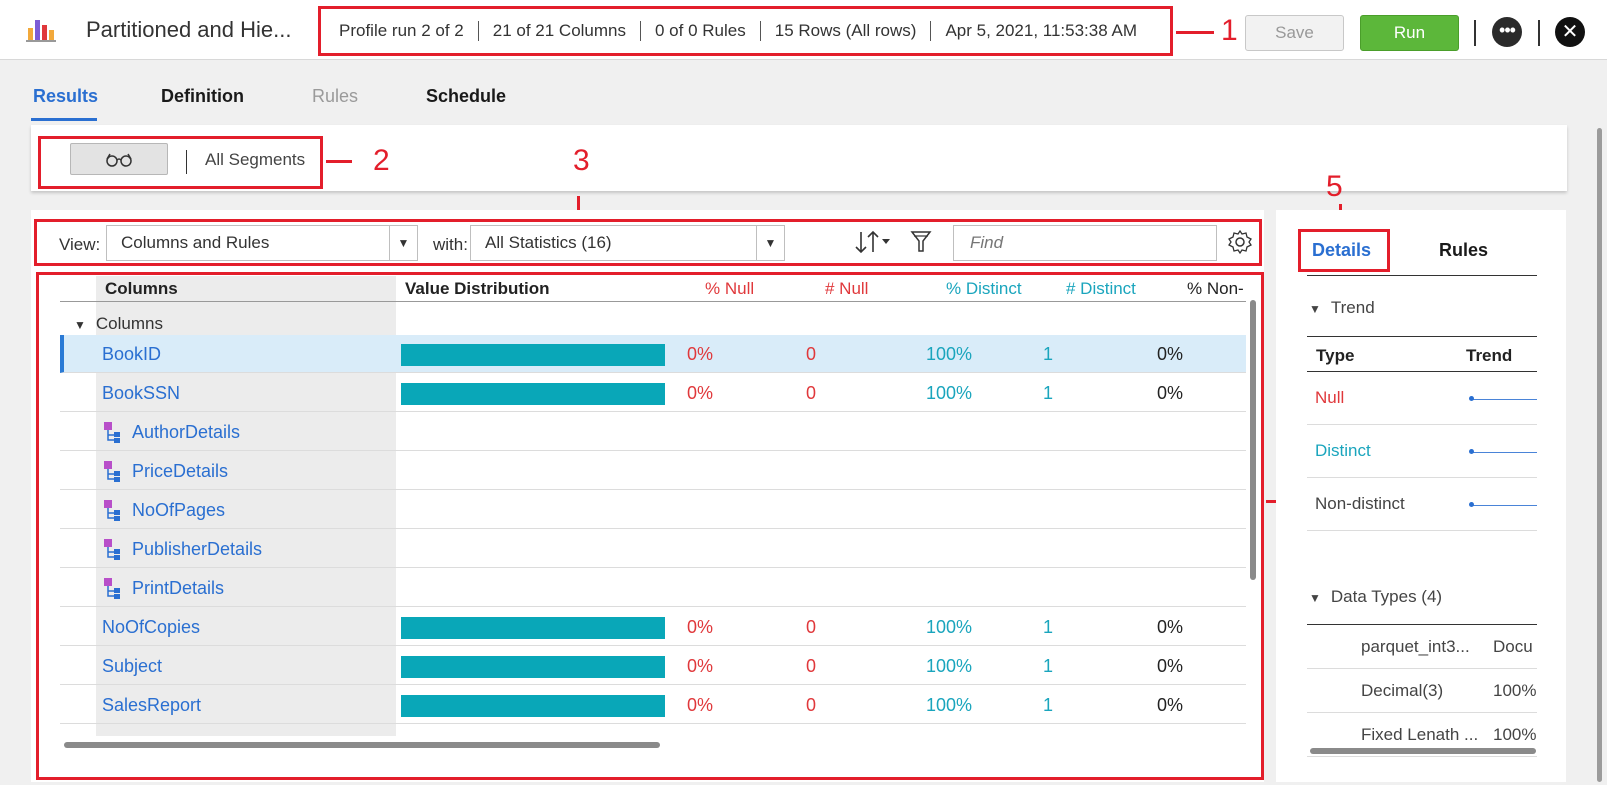  Describe the element at coordinates (362, 745) in the screenshot. I see `table-horizontal-scrollbar` at that location.